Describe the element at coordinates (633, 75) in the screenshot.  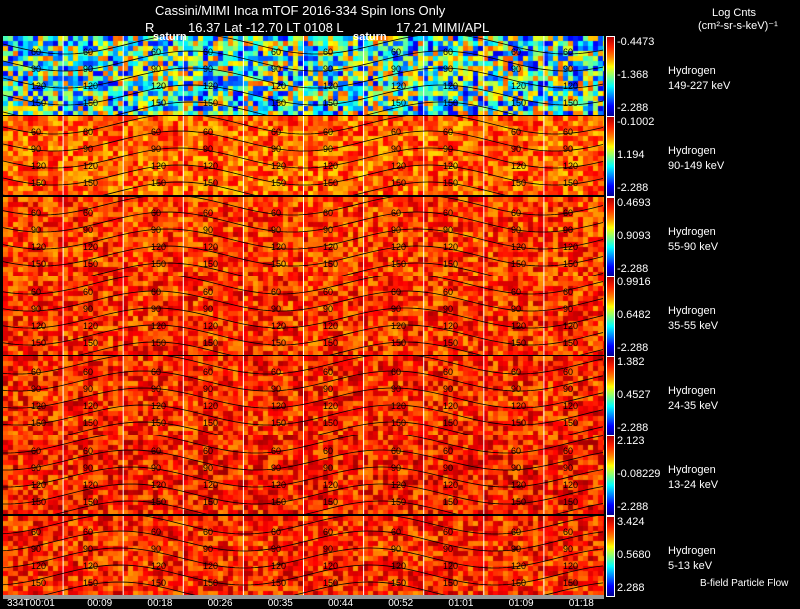
I see `colorbar-mid-label: -1.368` at that location.